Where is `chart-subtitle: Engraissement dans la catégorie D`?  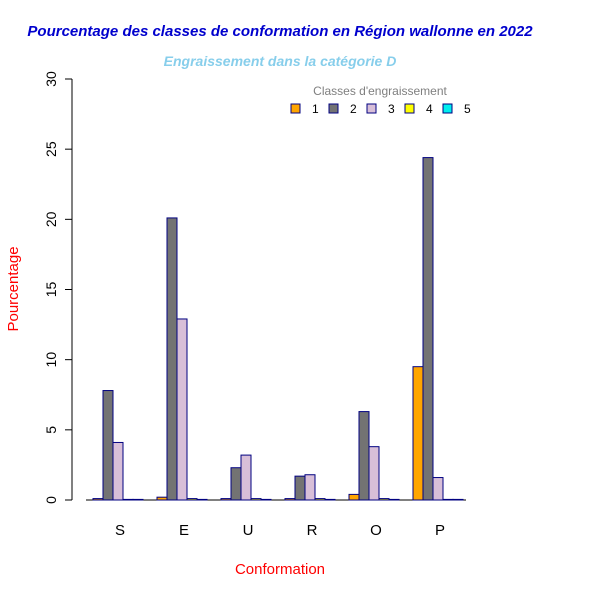 chart-subtitle: Engraissement dans la catégorie D is located at coordinates (280, 61).